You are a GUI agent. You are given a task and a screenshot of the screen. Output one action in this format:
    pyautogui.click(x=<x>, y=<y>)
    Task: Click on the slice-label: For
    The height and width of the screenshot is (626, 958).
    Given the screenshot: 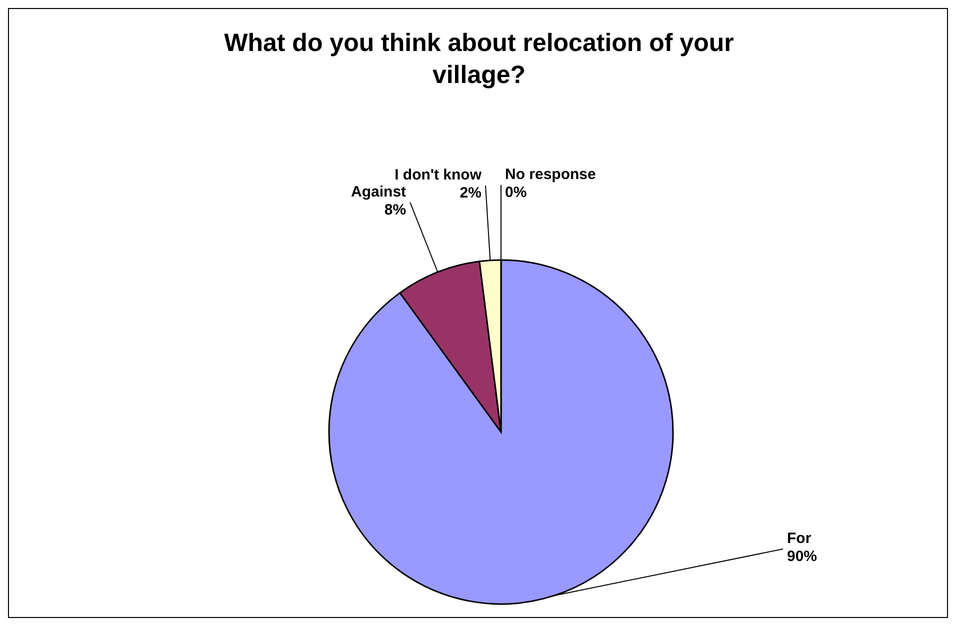 What is the action you would take?
    pyautogui.click(x=799, y=538)
    